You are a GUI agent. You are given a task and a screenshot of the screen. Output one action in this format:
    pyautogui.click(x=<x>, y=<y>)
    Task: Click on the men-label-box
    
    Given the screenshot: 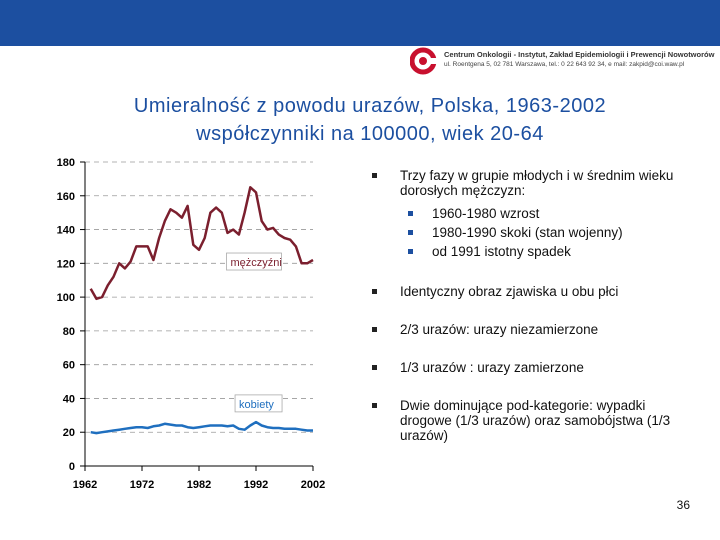 What is the action you would take?
    pyautogui.click(x=254, y=261)
    